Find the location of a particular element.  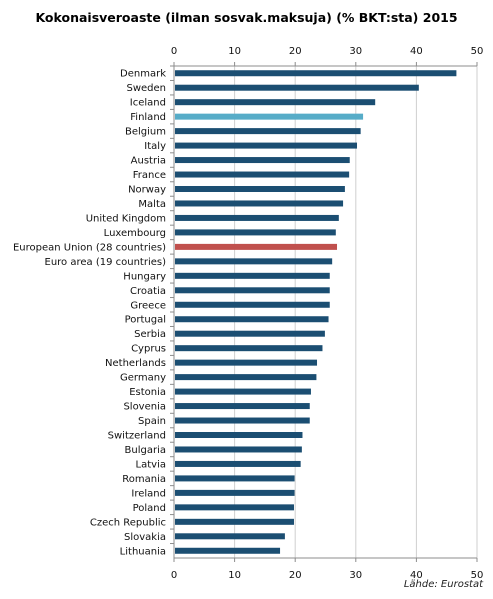

bar-united-kingdom is located at coordinates (257, 217).